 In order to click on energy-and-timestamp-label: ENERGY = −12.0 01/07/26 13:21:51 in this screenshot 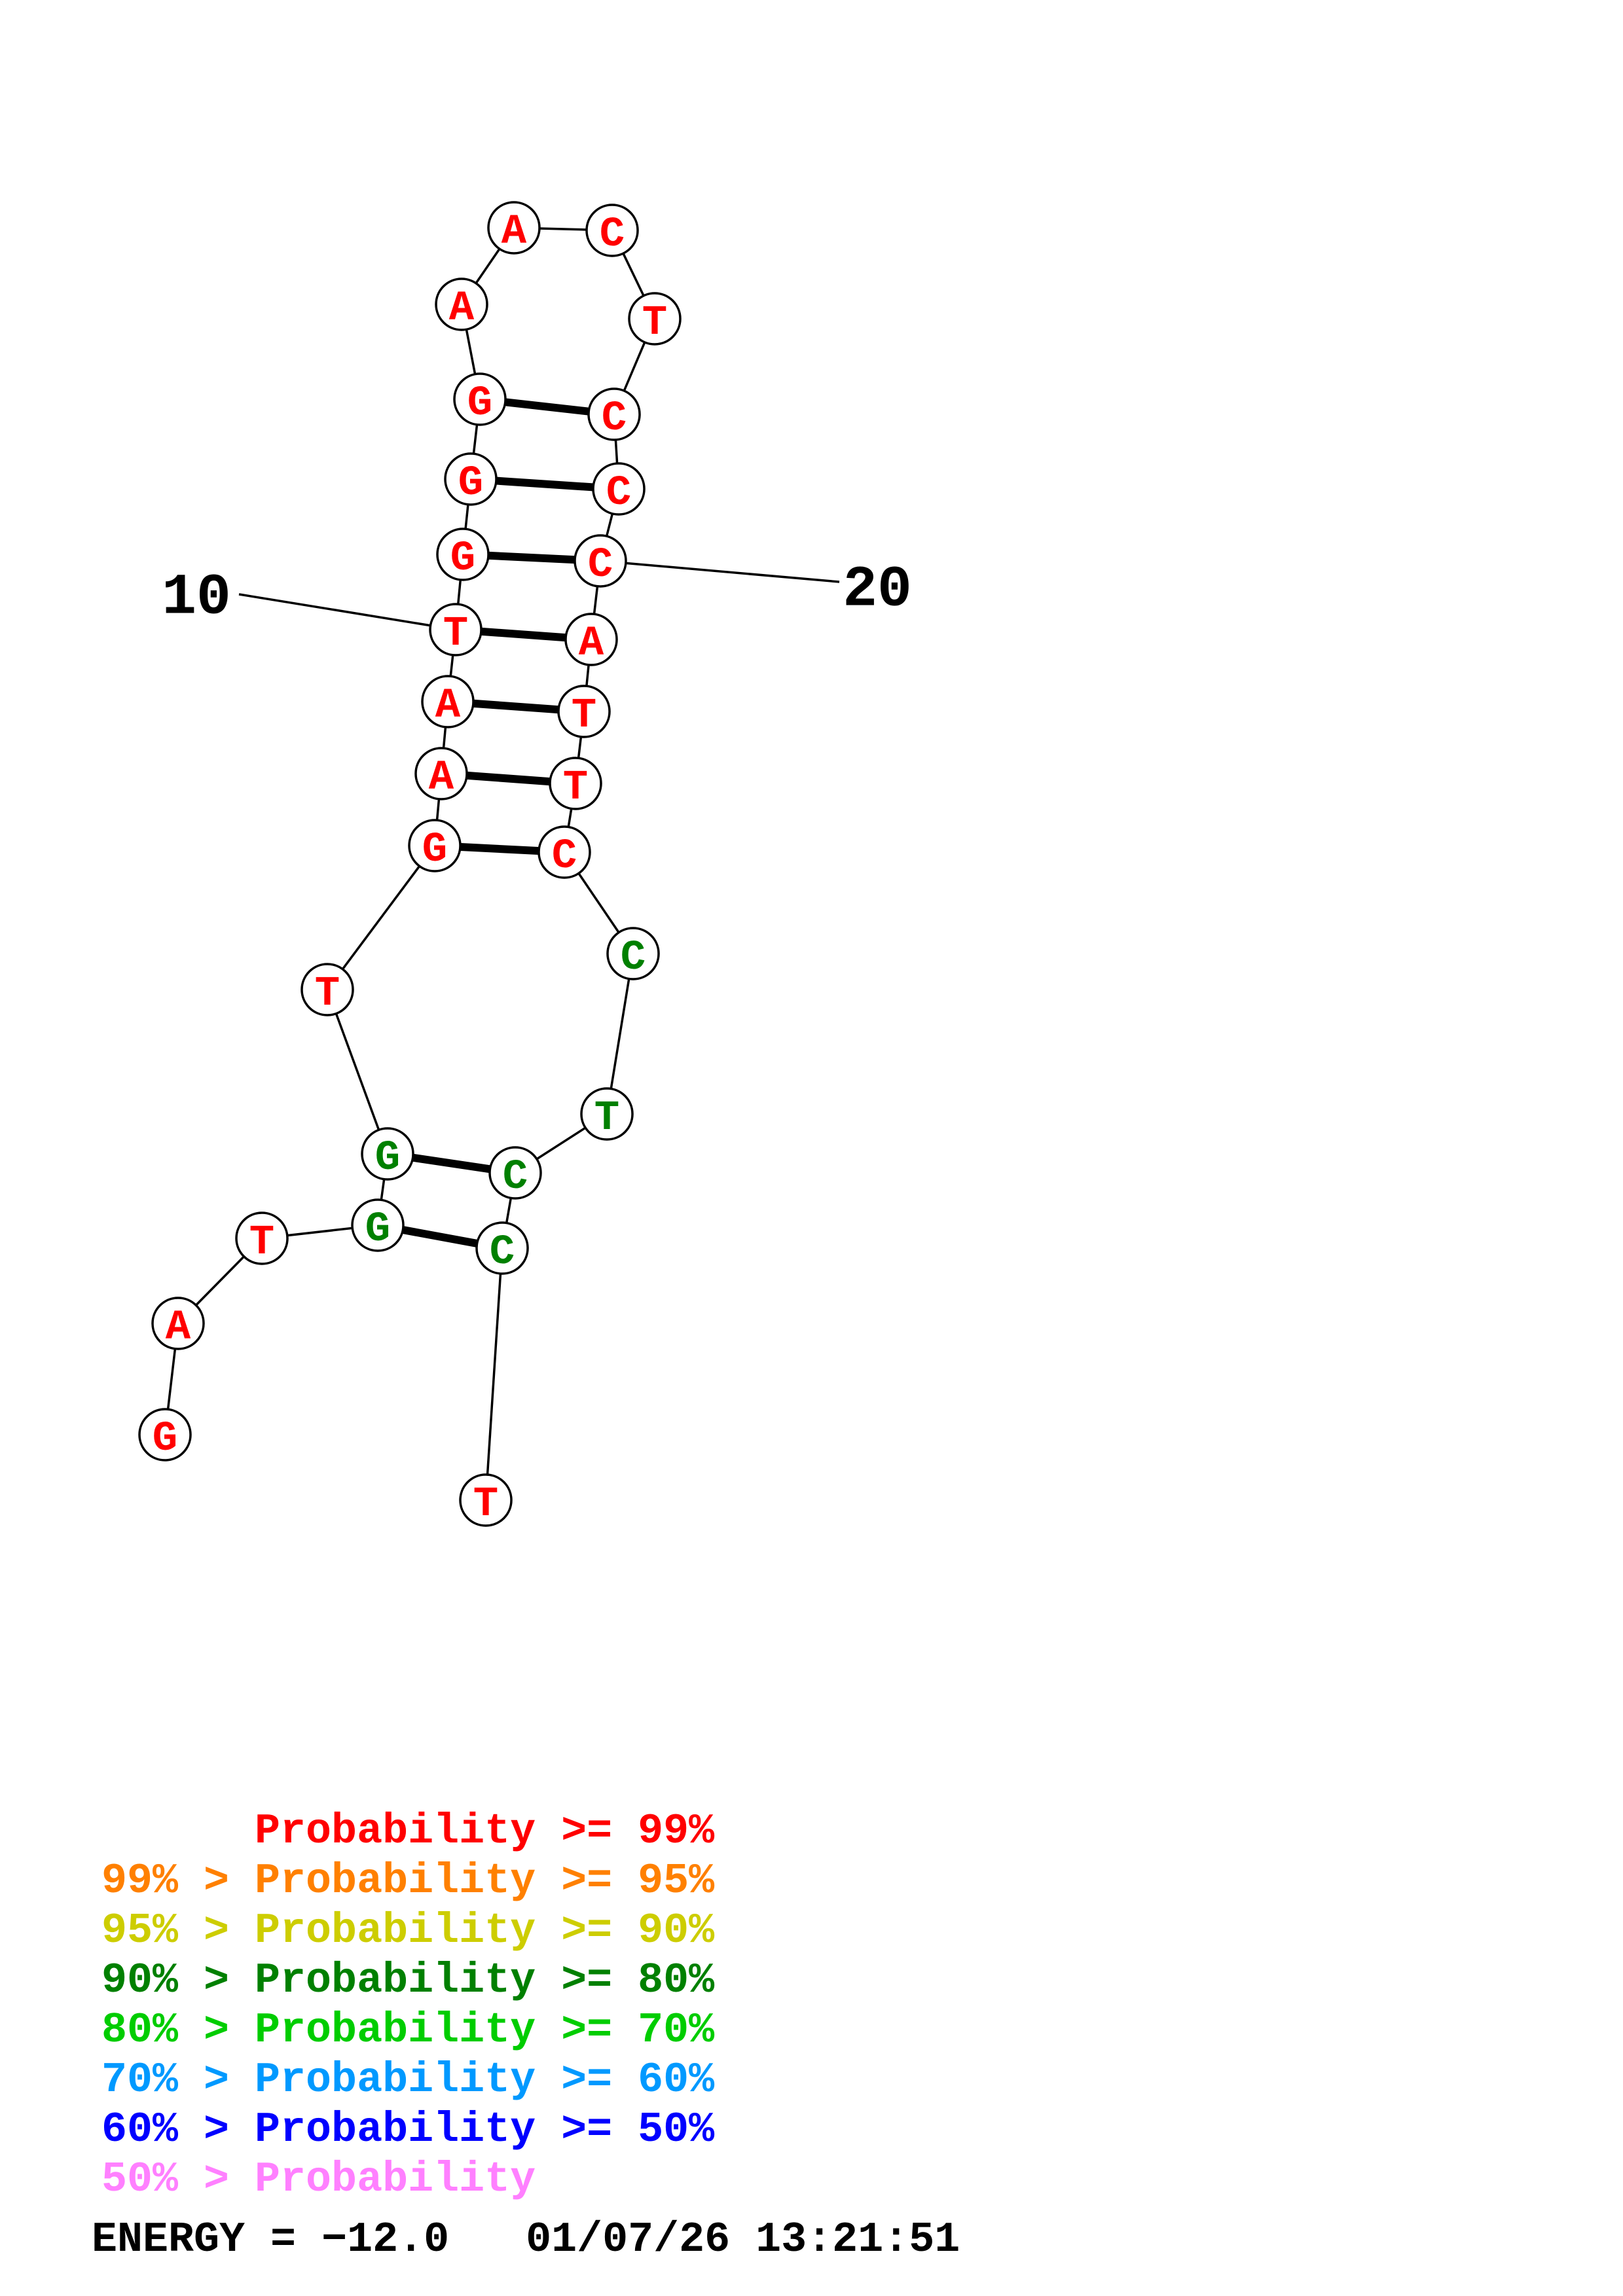, I will do `click(526, 2239)`.